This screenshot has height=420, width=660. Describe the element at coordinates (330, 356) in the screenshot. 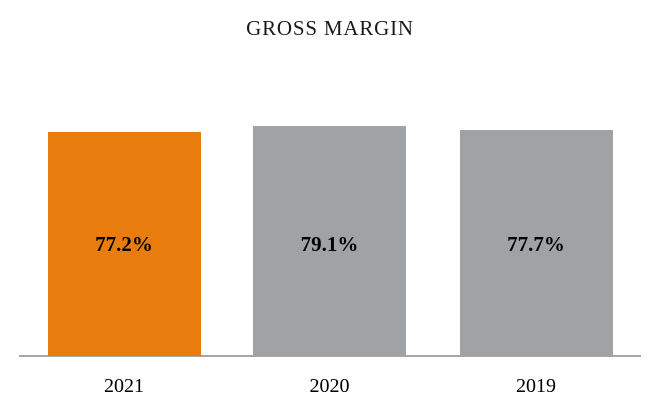

I see `x-axis-line` at that location.